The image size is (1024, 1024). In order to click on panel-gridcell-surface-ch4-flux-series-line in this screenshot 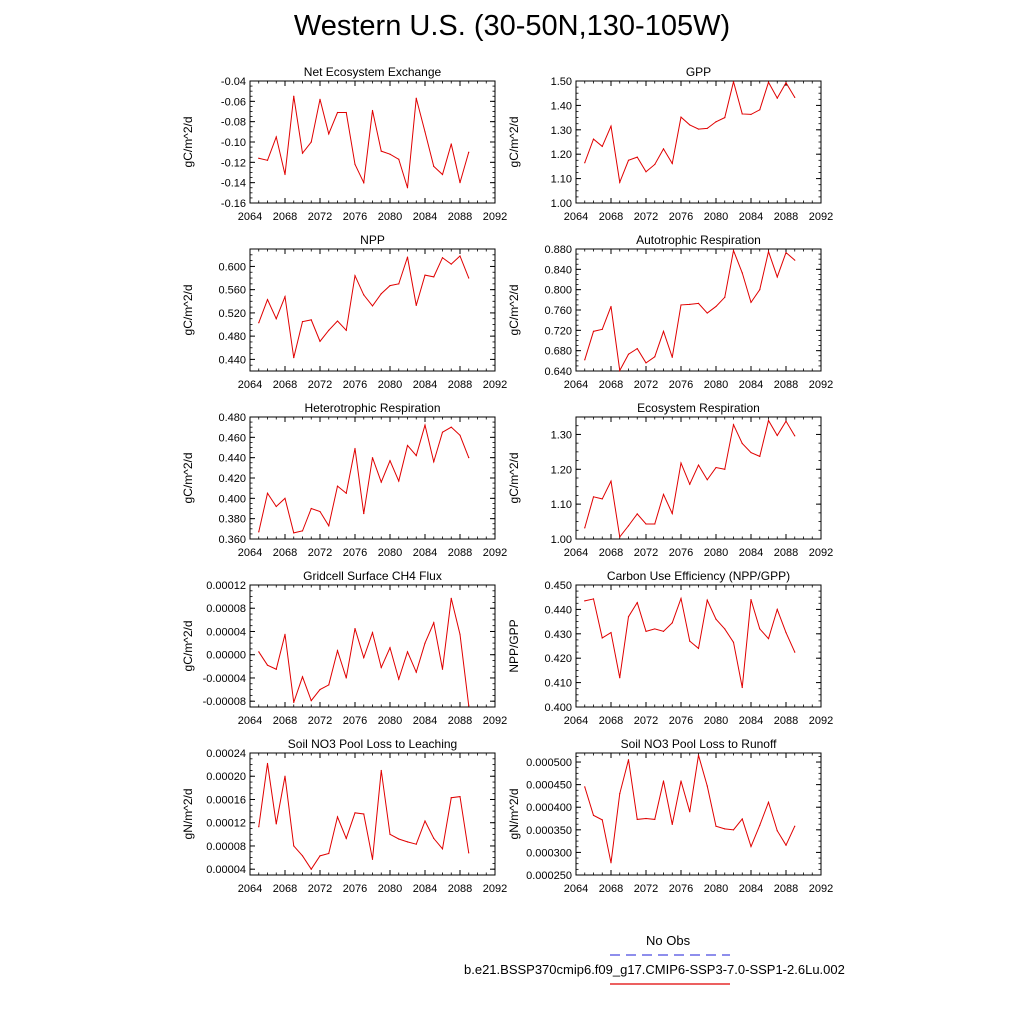, I will do `click(364, 652)`.